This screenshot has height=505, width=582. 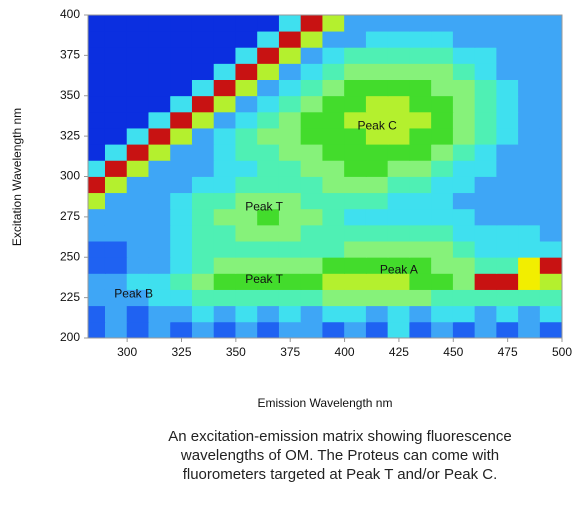 What do you see at coordinates (290, 352) in the screenshot?
I see `x-tick-label: 375` at bounding box center [290, 352].